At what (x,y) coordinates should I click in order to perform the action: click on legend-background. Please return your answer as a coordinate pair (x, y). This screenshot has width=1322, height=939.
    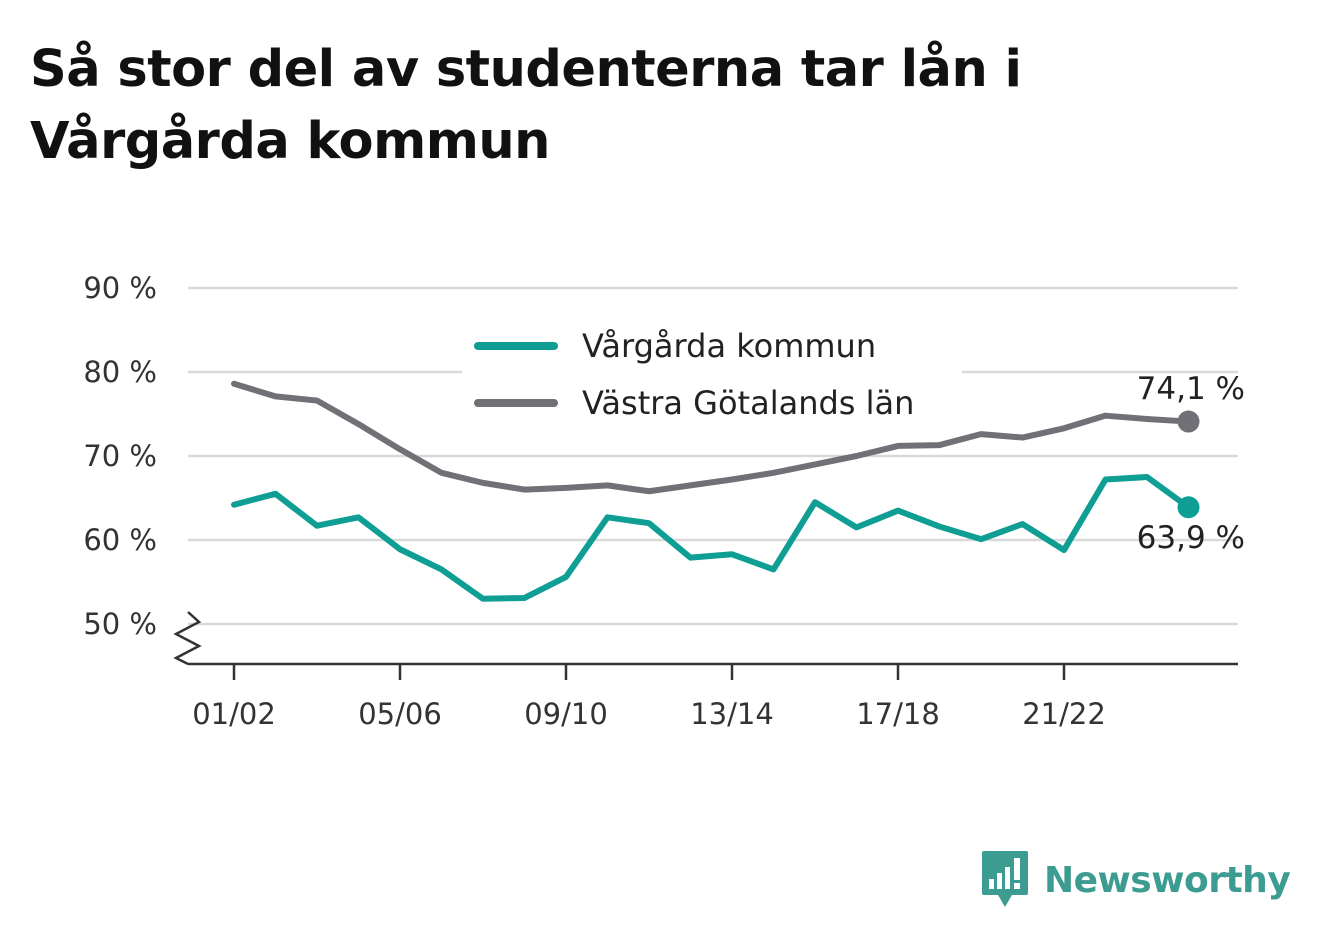
    Looking at the image, I should click on (712, 373).